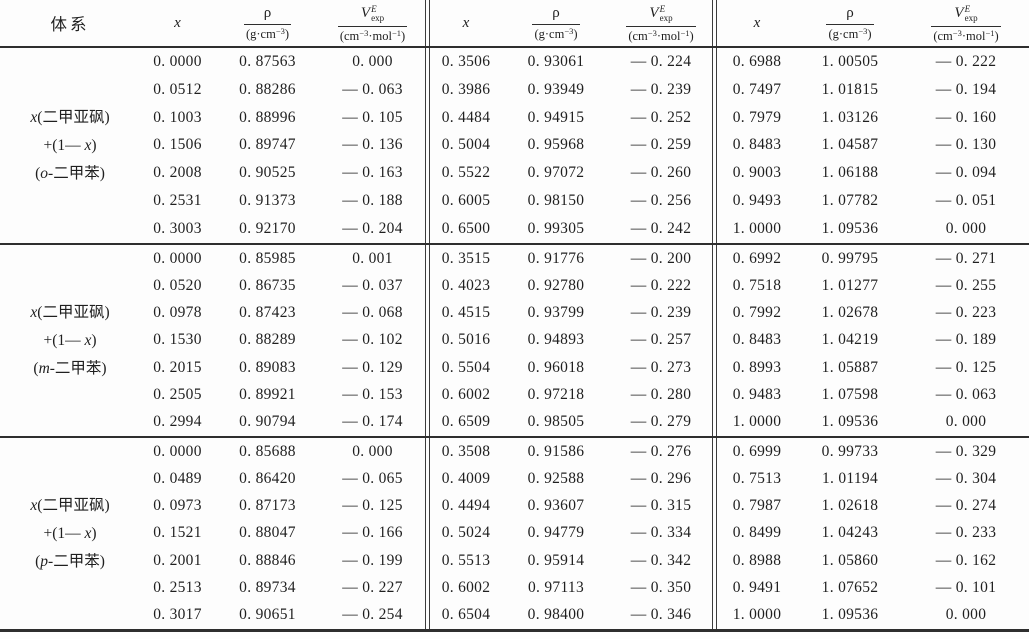 The width and height of the screenshot is (1029, 639). I want to click on rho-value: 0. 95914, so click(556, 560).